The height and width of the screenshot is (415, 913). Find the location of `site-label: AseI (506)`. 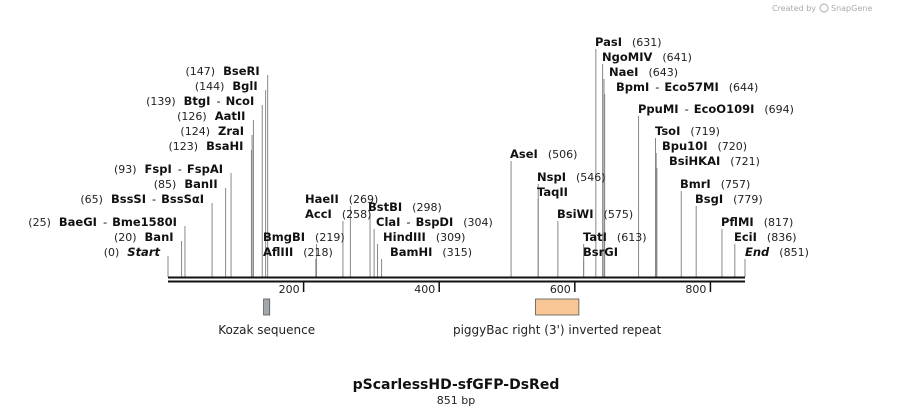

site-label: AseI (506) is located at coordinates (543, 154).